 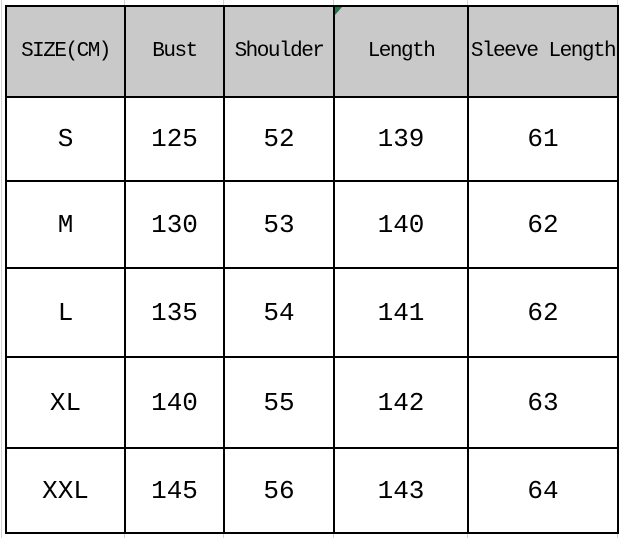 I want to click on bust-cell: 130, so click(x=174, y=224).